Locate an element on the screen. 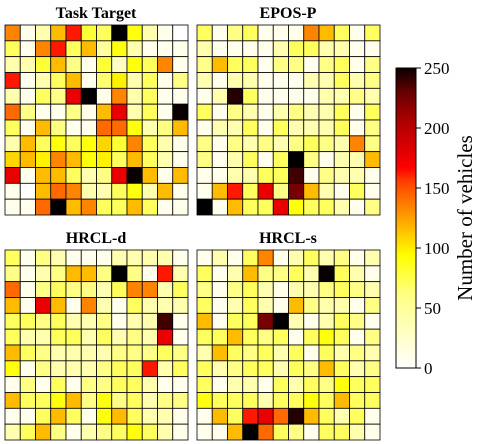 This screenshot has height=444, width=479. panel-title: HRCL-s is located at coordinates (288, 238).